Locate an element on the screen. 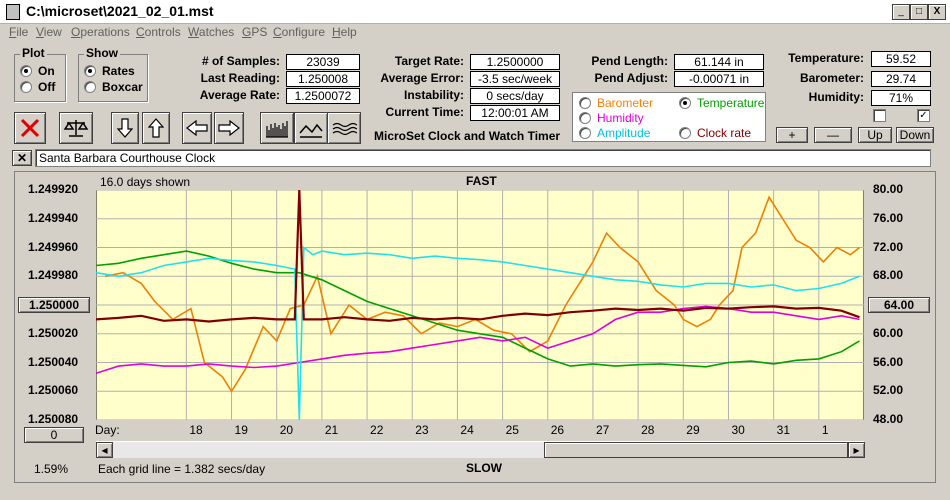 The width and height of the screenshot is (950, 500). red-x-icon is located at coordinates (30, 128).